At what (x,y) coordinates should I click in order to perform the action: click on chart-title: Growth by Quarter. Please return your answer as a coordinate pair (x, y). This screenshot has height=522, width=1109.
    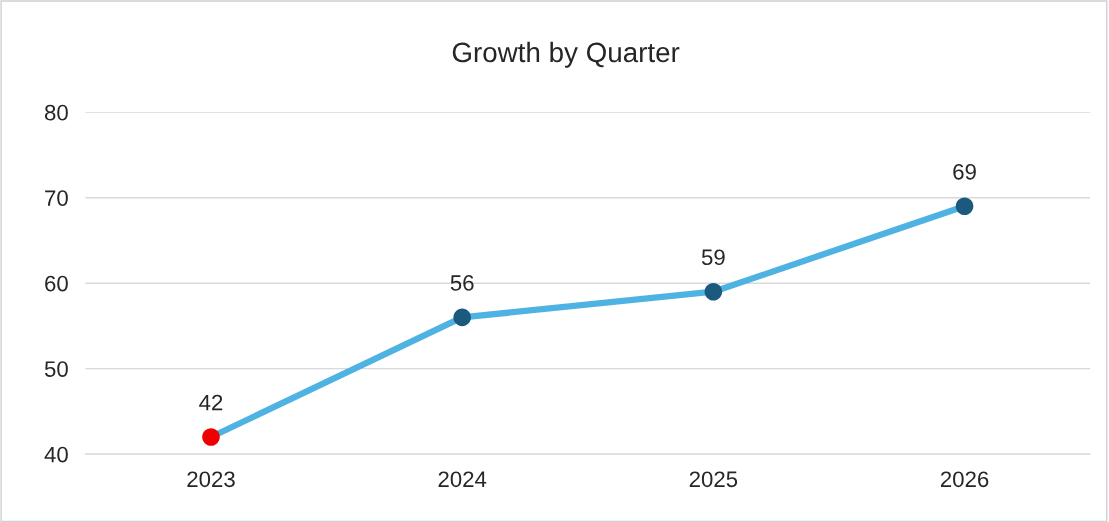
    Looking at the image, I should click on (566, 54).